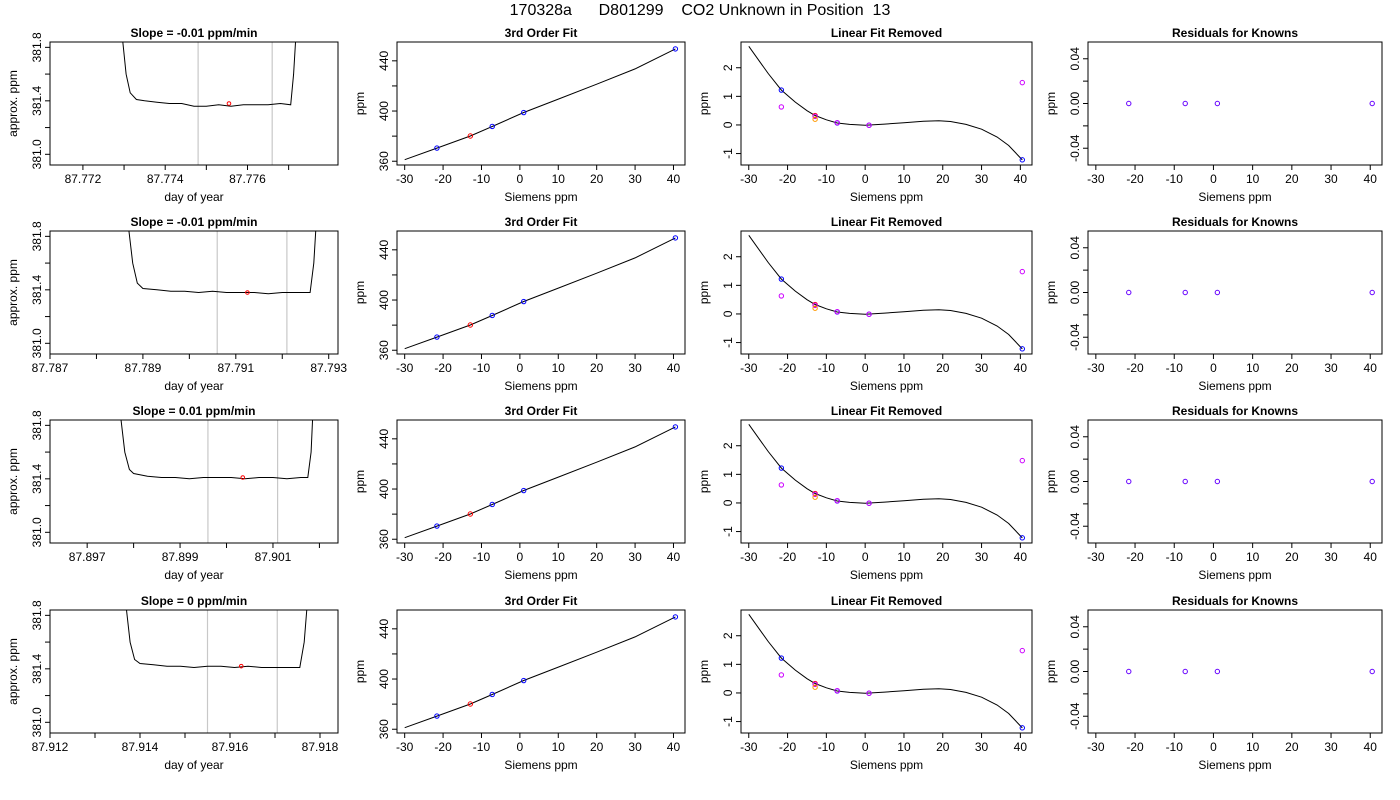  I want to click on x-tick-label: 87.793, so click(328, 368).